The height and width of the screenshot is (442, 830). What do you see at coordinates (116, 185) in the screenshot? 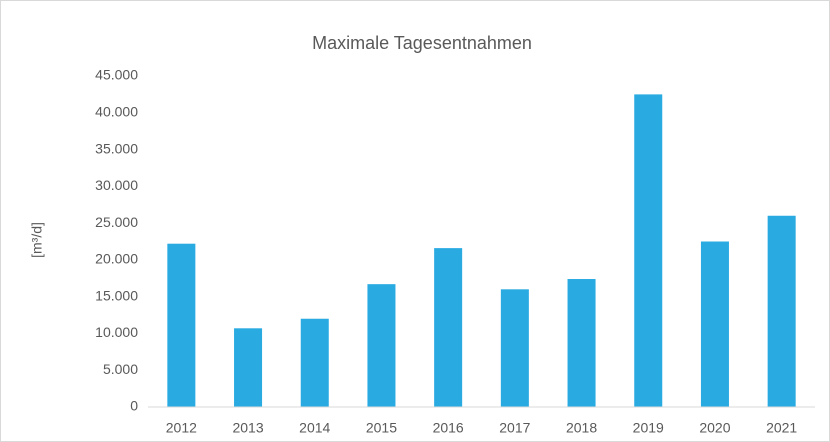
I see `y-tick-label: 30.000` at bounding box center [116, 185].